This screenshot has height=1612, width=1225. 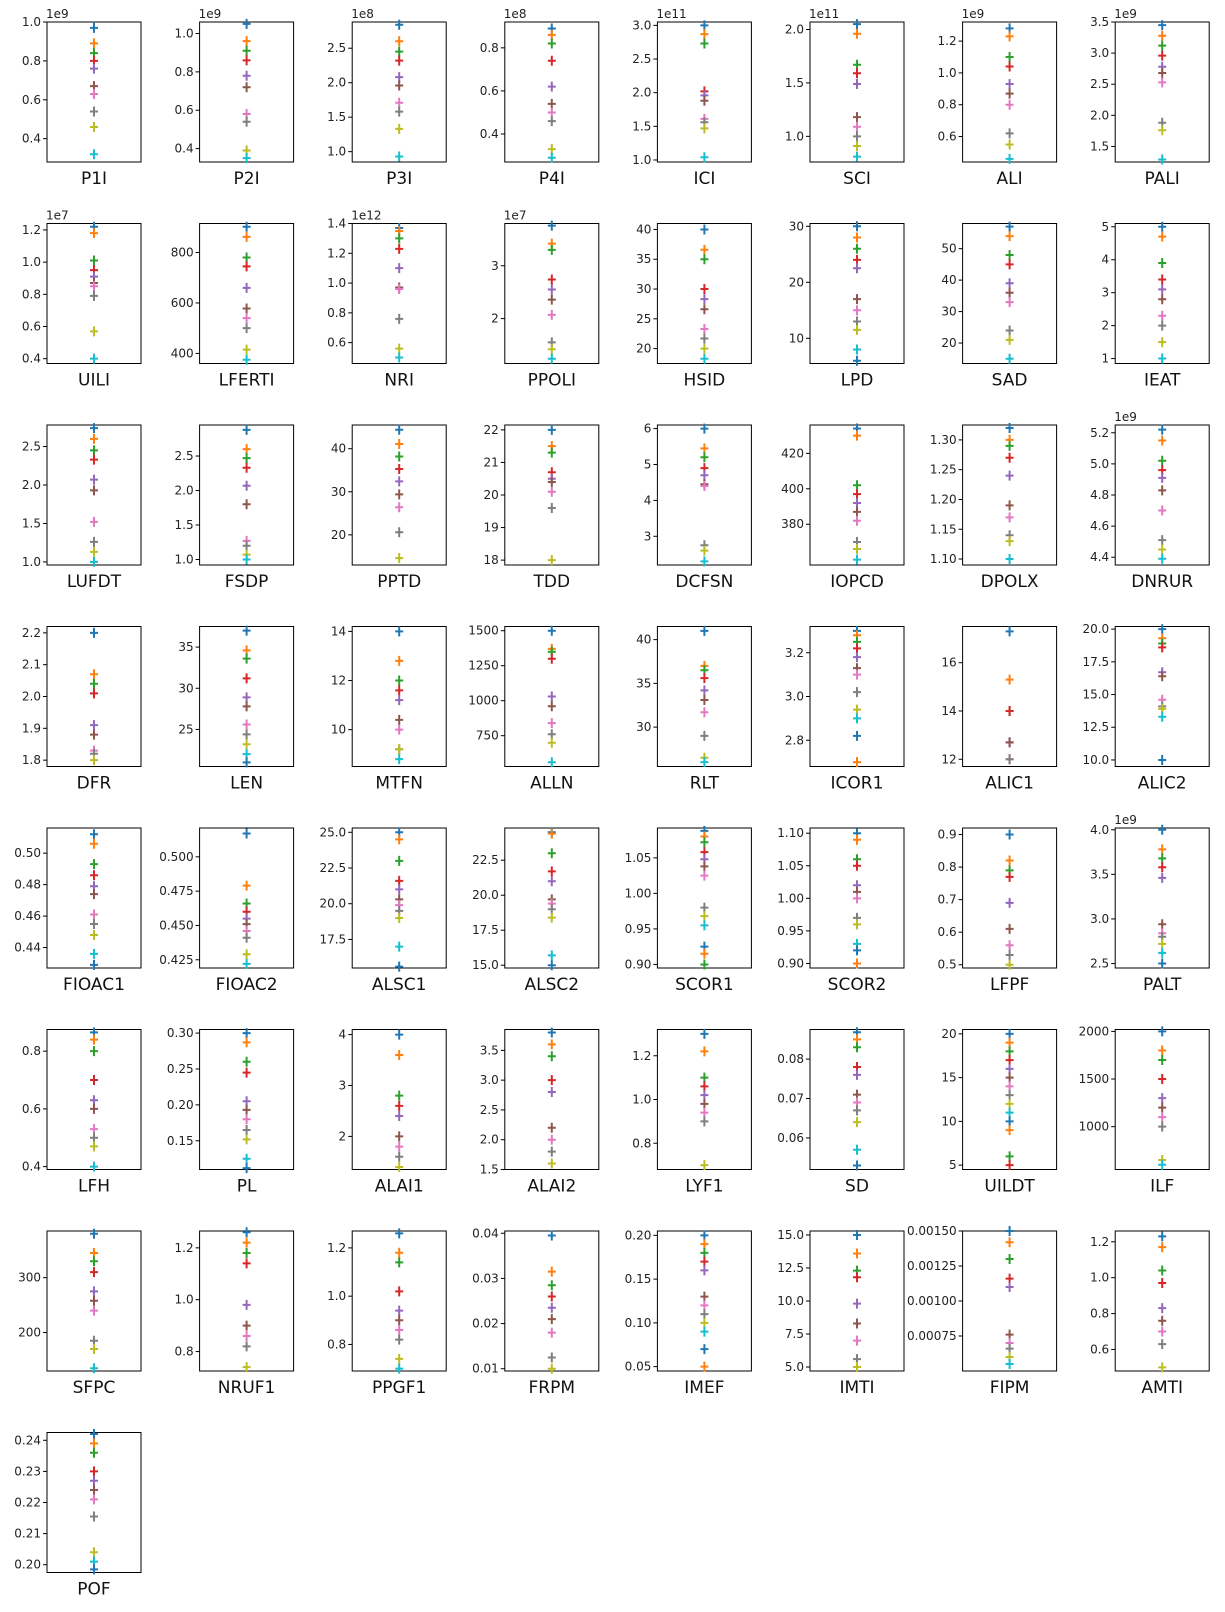 I want to click on x-axis-label: IEAT, so click(x=1162, y=381).